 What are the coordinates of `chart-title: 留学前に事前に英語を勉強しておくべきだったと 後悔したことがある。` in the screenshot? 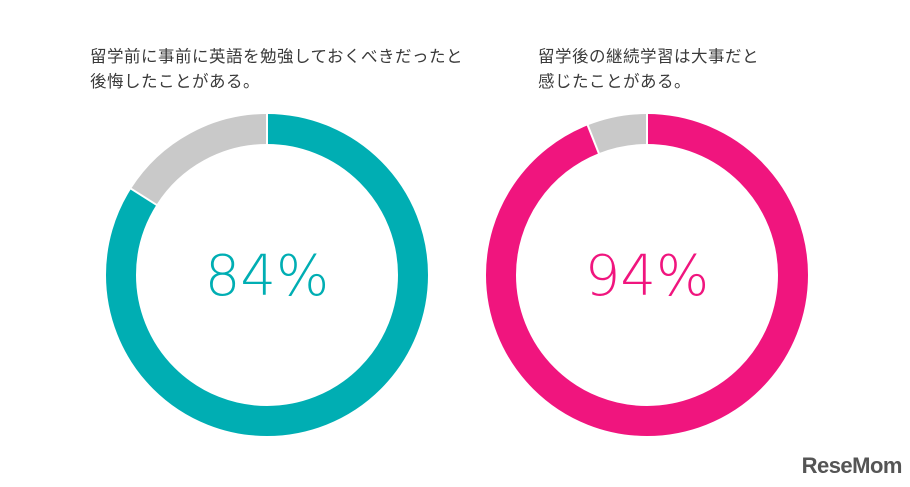 It's located at (290, 69).